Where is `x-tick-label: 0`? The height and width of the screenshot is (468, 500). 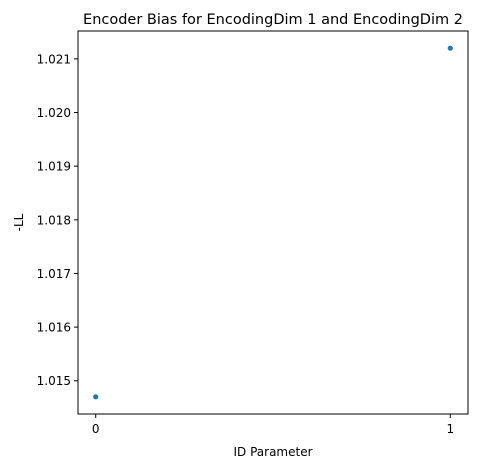 x-tick-label: 0 is located at coordinates (96, 429).